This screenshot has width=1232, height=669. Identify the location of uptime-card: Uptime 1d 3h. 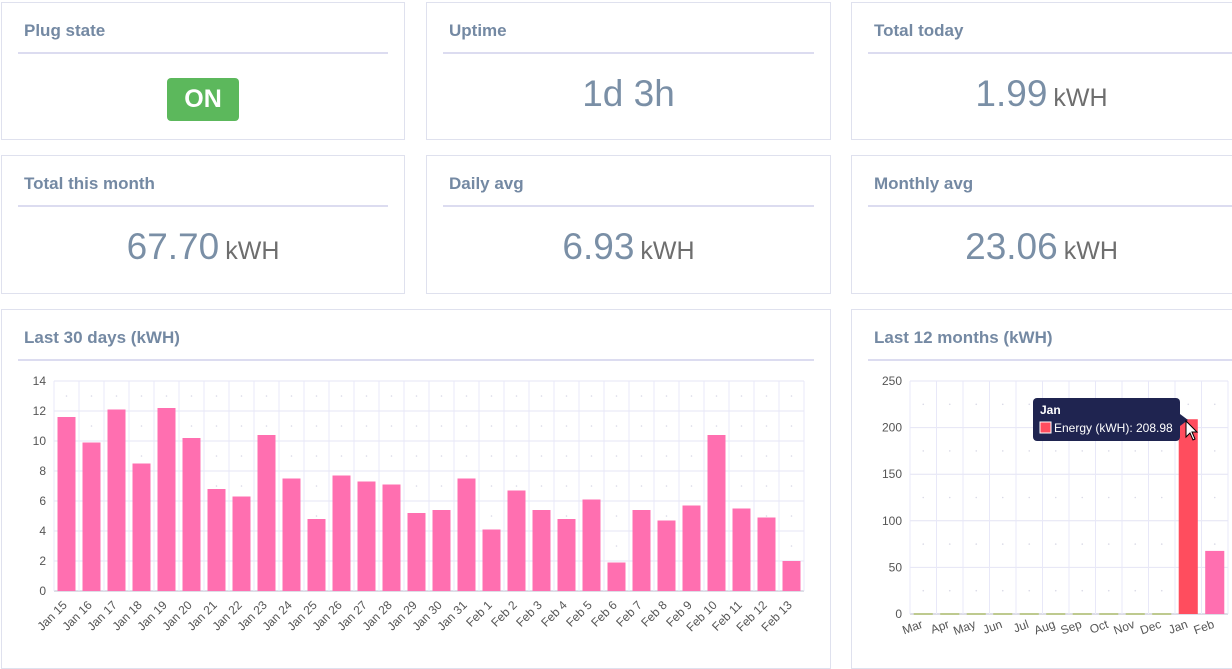
(628, 71).